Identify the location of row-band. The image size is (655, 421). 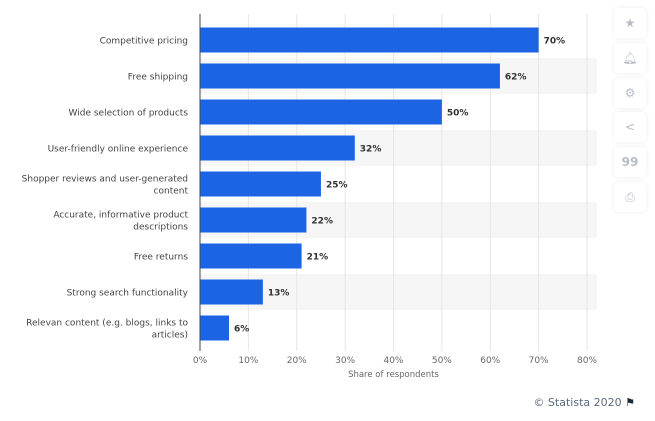
(398, 292).